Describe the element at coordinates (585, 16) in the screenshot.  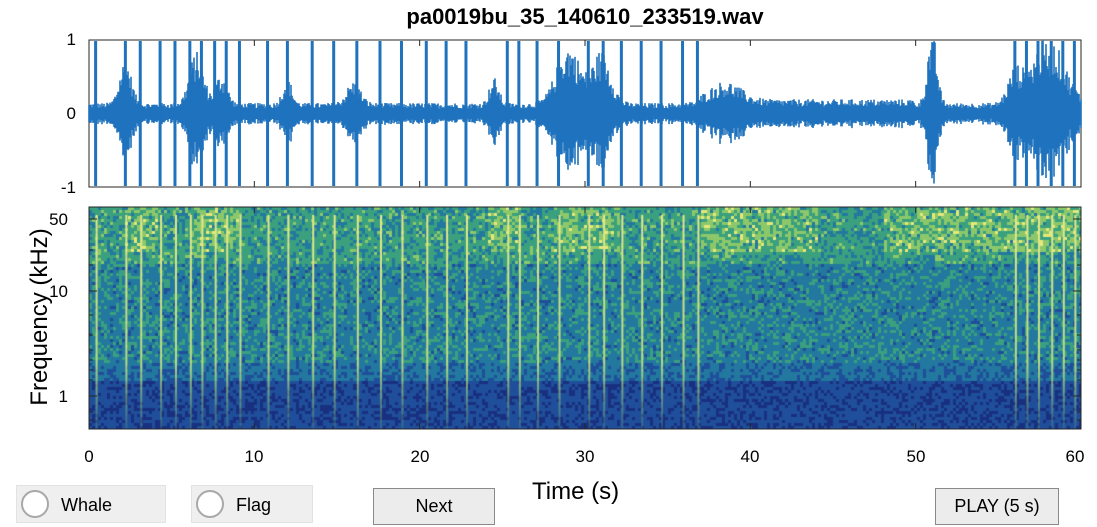
I see `figure-title: pa0019bu_35_140610_233519.wav` at that location.